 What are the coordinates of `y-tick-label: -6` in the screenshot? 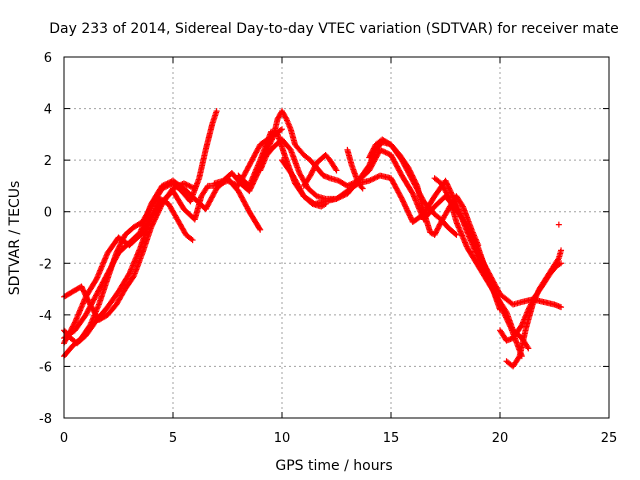 It's located at (45, 367).